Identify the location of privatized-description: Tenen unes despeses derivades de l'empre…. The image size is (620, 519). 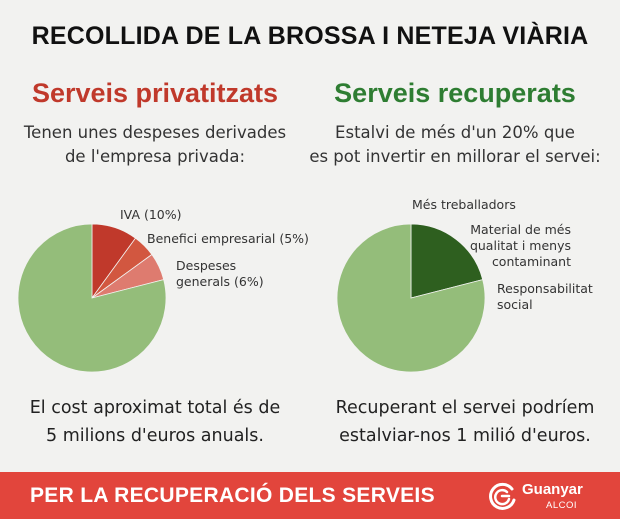
(155, 144).